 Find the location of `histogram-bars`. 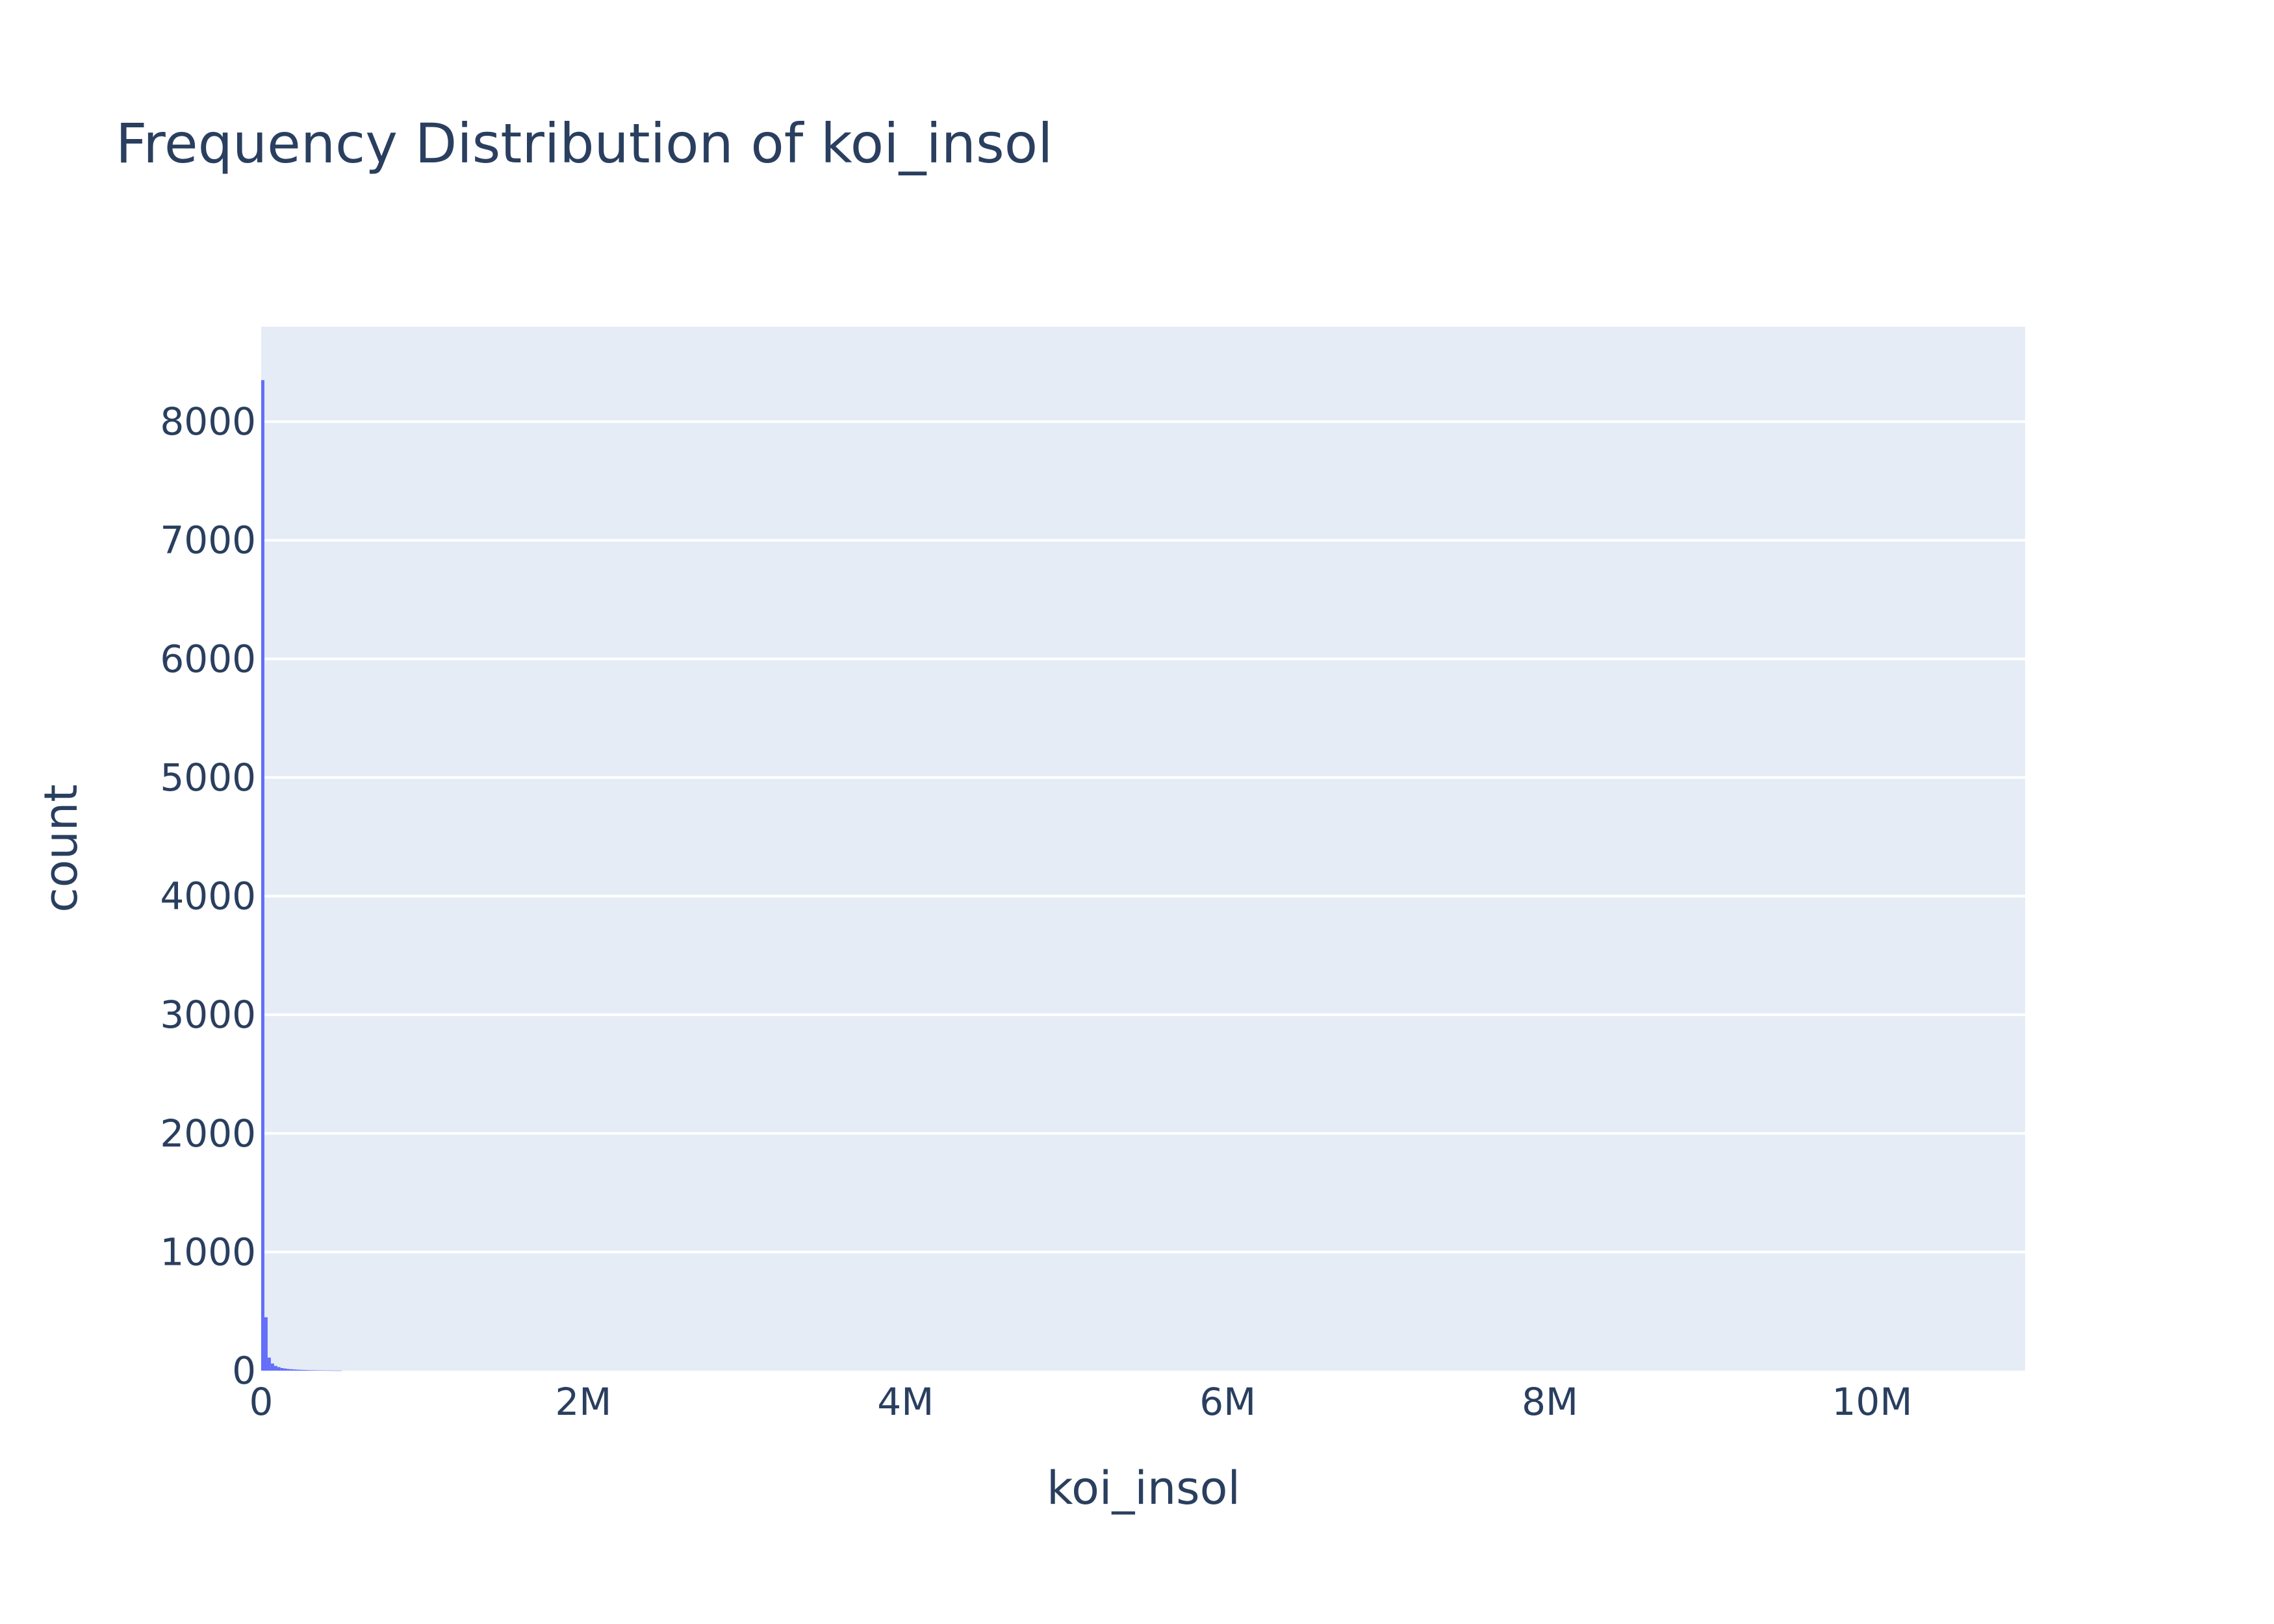

histogram-bars is located at coordinates (301, 875).